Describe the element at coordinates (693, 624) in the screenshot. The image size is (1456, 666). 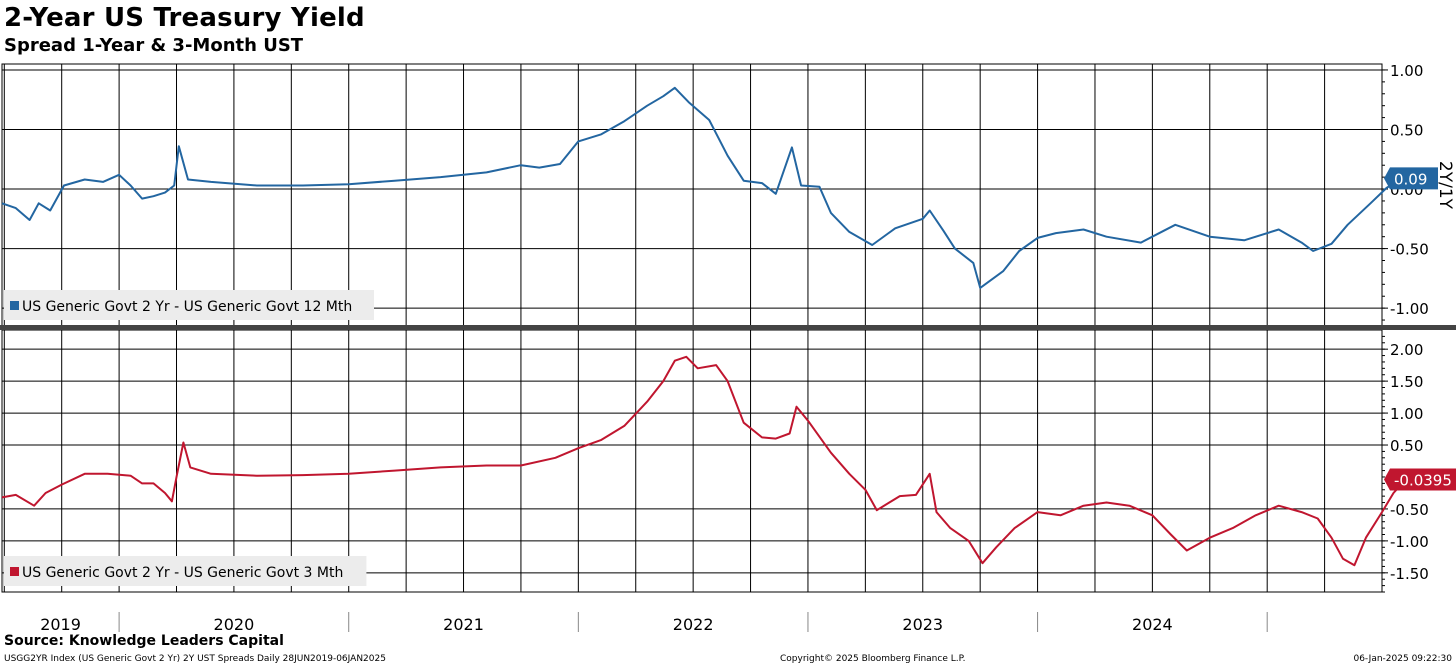
I see `x-year-label: 2022` at that location.